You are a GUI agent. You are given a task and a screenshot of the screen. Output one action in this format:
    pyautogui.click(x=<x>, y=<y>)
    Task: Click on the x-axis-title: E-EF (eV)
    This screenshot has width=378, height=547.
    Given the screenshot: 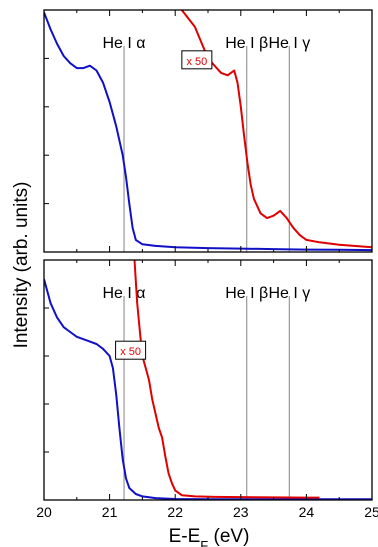 What is the action you would take?
    pyautogui.click(x=209, y=536)
    